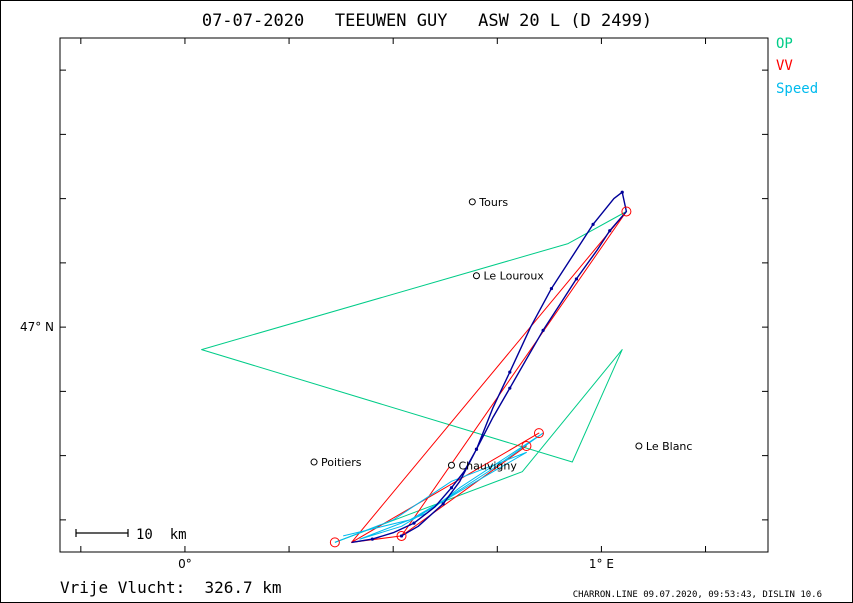  What do you see at coordinates (797, 66) in the screenshot?
I see `legend: OP VV Speed` at bounding box center [797, 66].